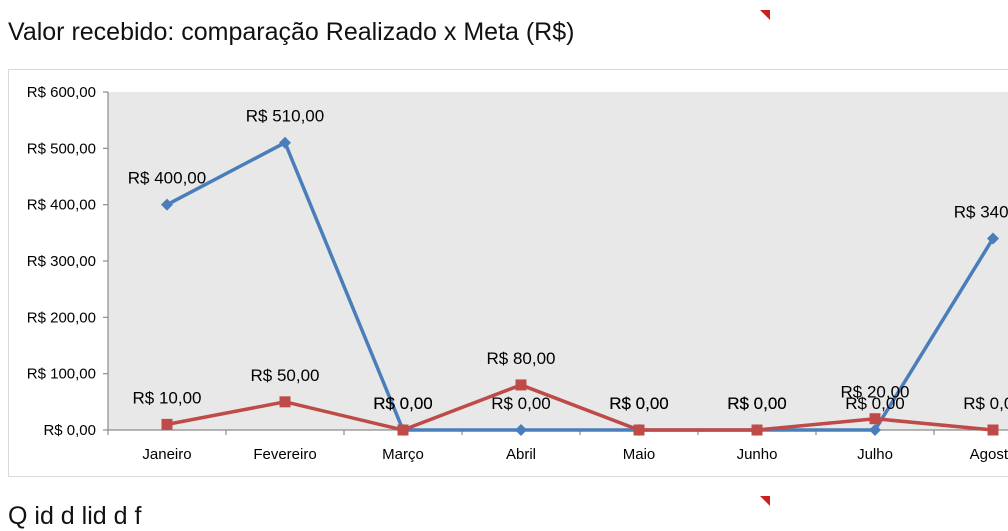  What do you see at coordinates (61, 148) in the screenshot?
I see `y-tick-label: R$ 500,00` at bounding box center [61, 148].